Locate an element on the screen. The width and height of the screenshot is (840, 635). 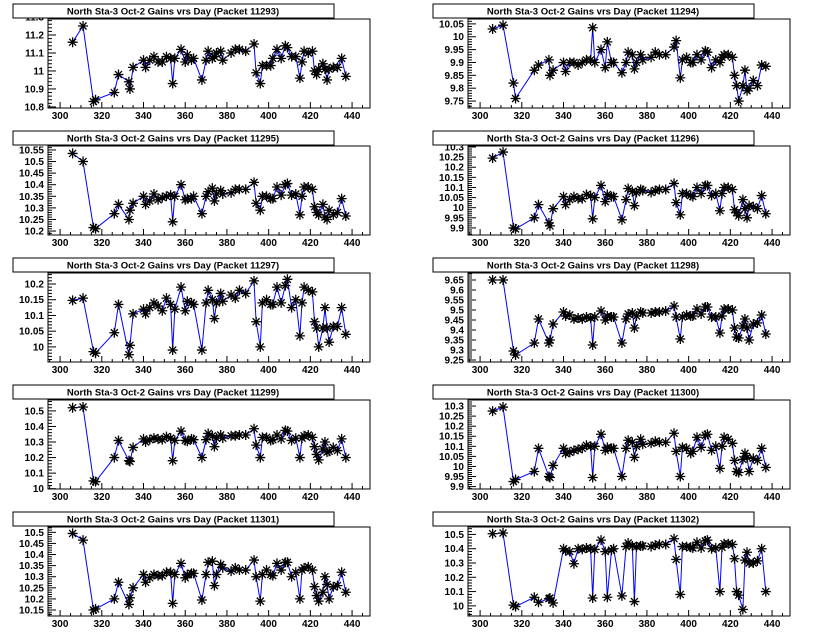
x-tick-label: 440 is located at coordinates (772, 116).